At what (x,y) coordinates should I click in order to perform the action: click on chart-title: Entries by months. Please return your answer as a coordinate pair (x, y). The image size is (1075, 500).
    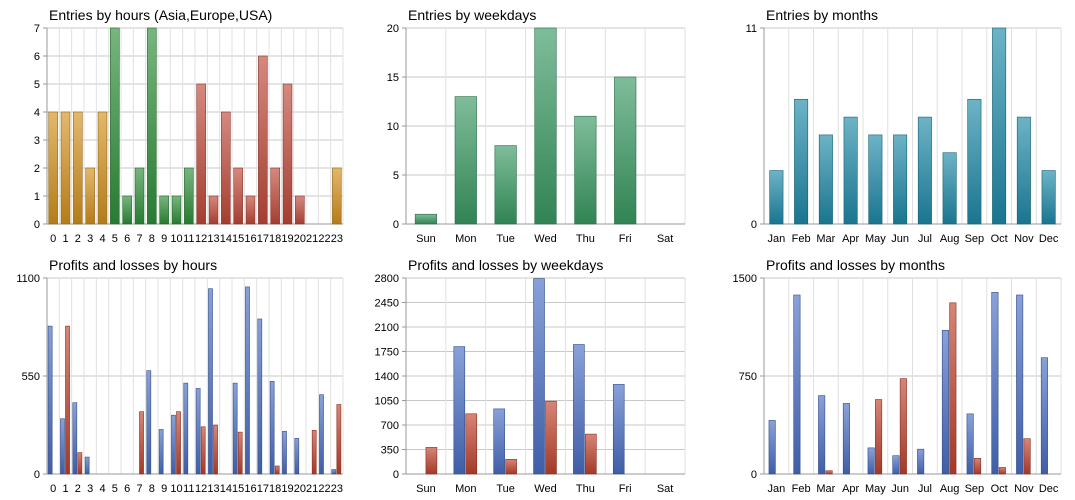
    Looking at the image, I should click on (822, 15).